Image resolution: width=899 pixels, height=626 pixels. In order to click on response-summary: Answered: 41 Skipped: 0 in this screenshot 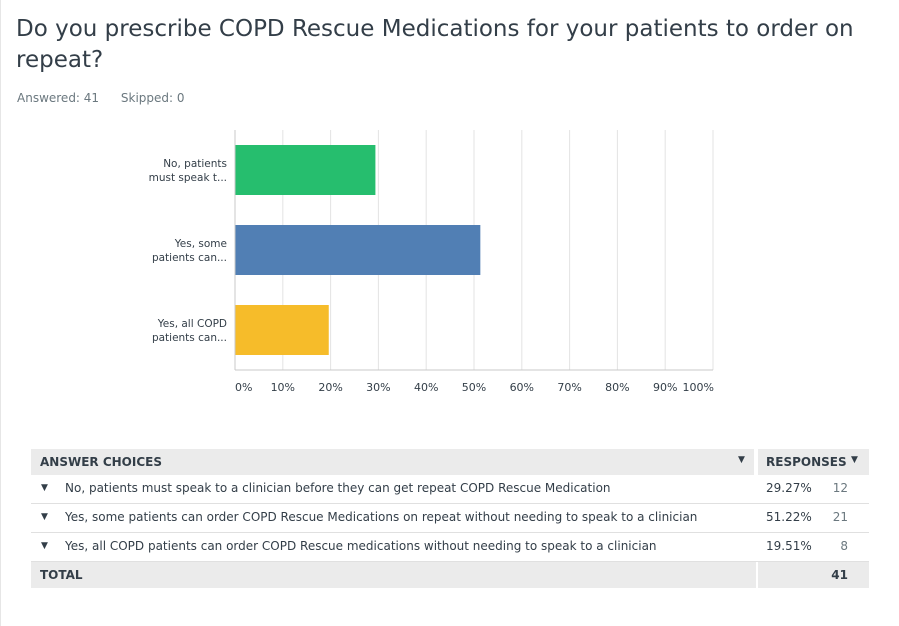, I will do `click(110, 98)`.